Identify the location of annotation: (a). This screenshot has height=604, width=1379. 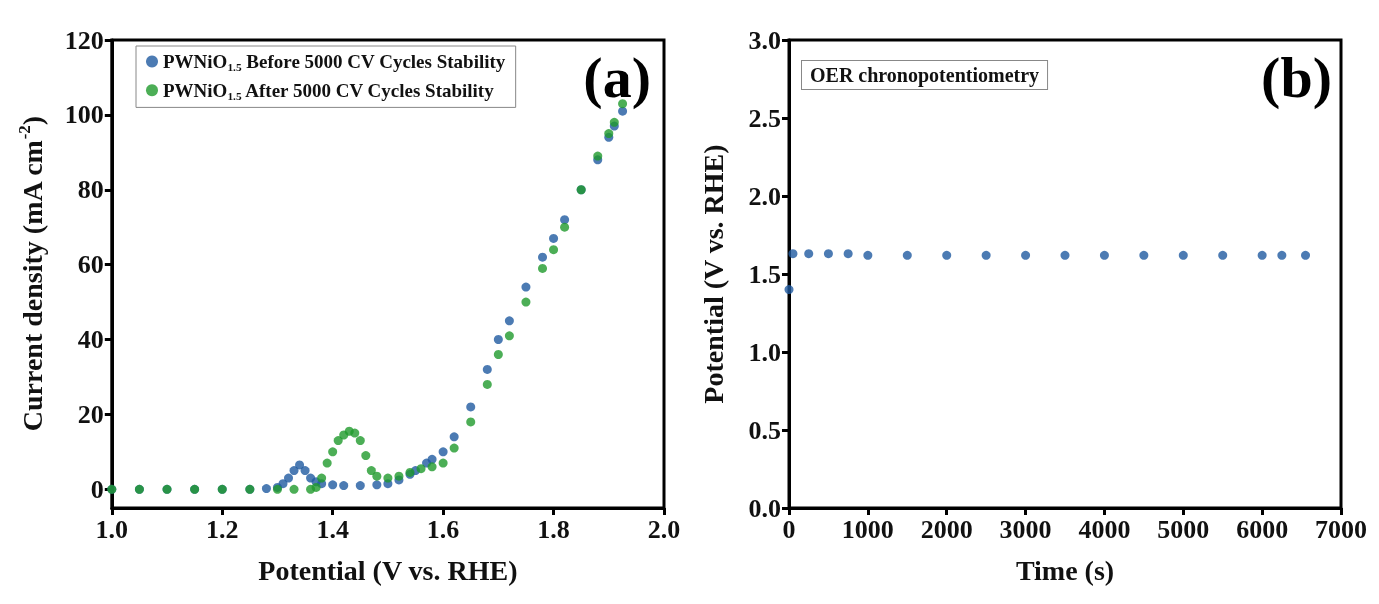
(617, 77).